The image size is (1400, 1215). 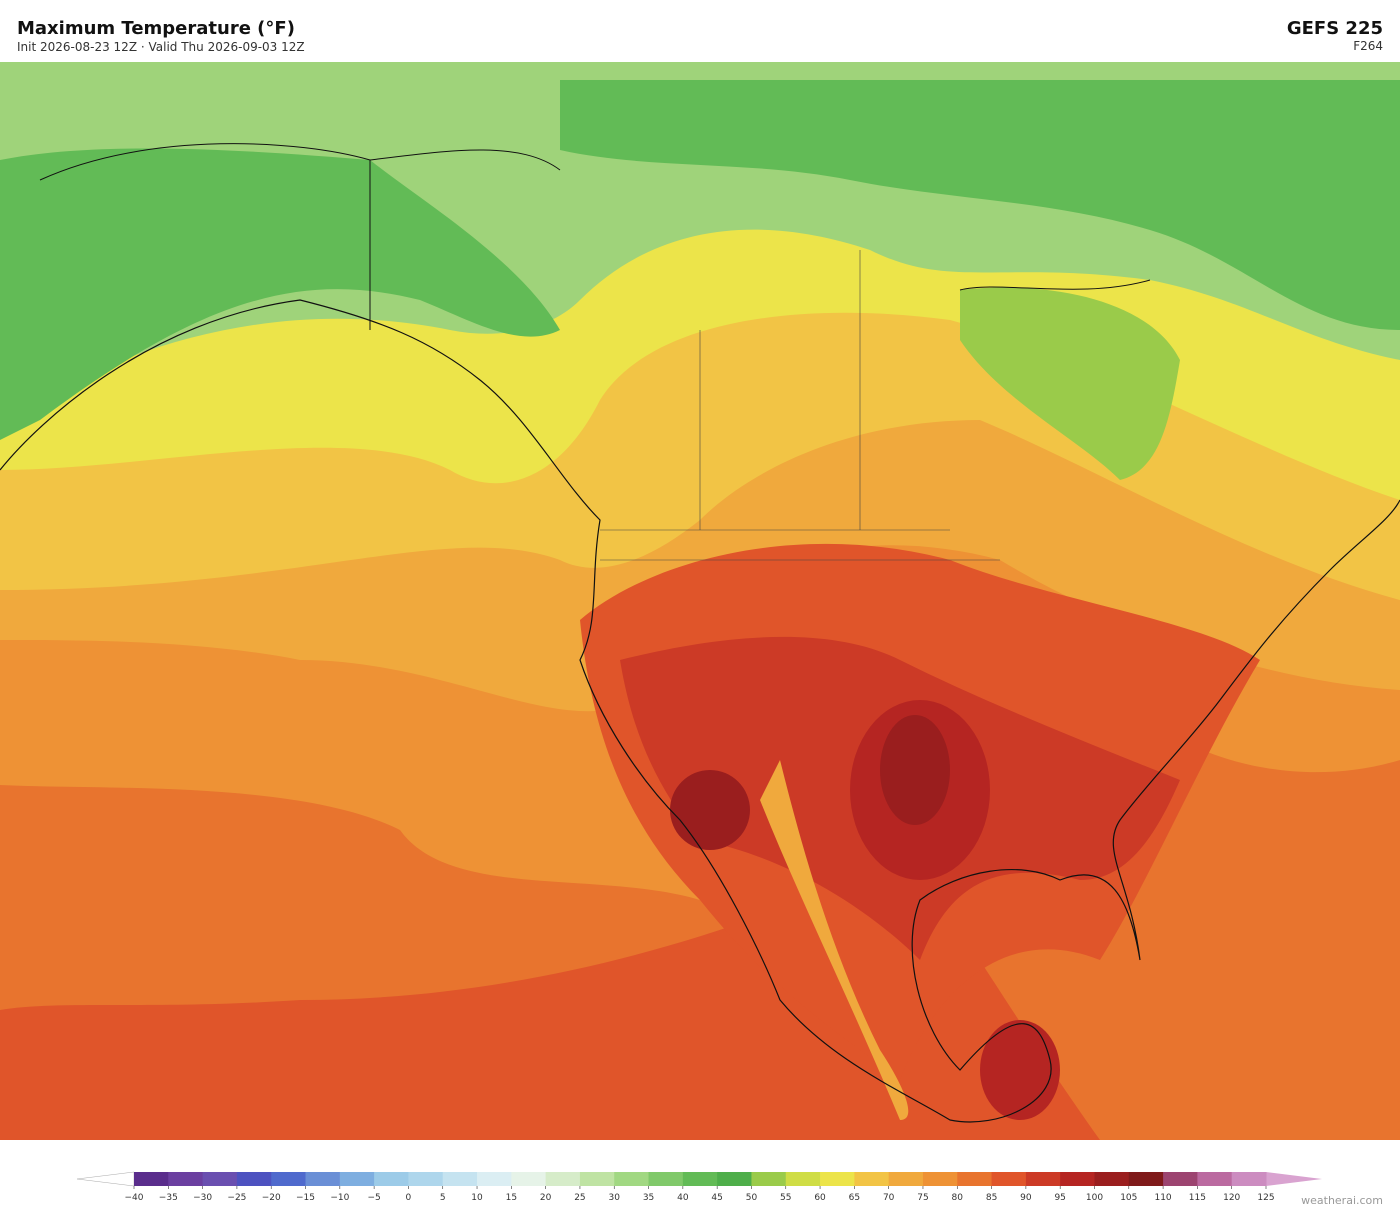 What do you see at coordinates (958, 1198) in the screenshot?
I see `colorbar-tick-label: 80` at bounding box center [958, 1198].